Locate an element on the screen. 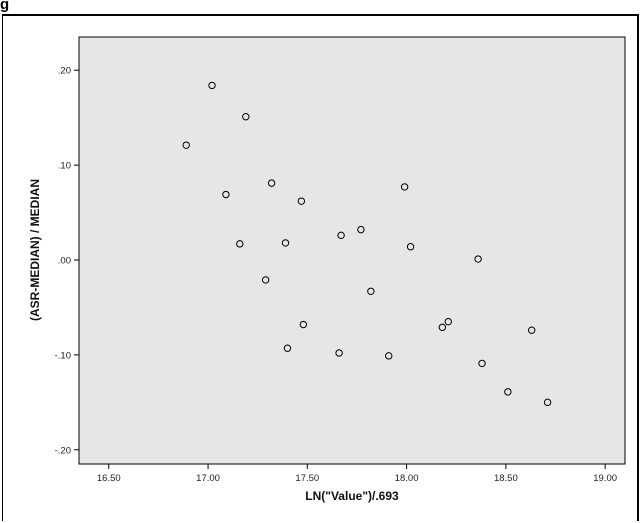 The image size is (642, 523). x-tick-label: 18.00 is located at coordinates (407, 478).